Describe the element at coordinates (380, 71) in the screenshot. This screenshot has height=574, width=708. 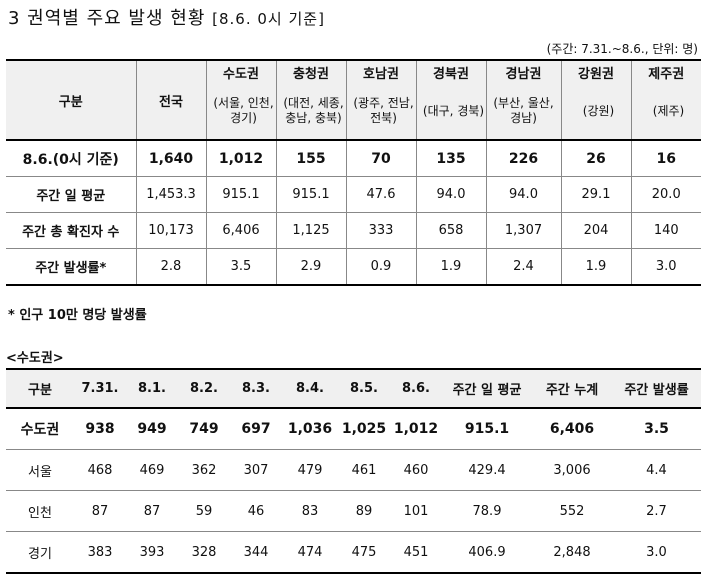
I see `t1-region-header: 호남권` at that location.